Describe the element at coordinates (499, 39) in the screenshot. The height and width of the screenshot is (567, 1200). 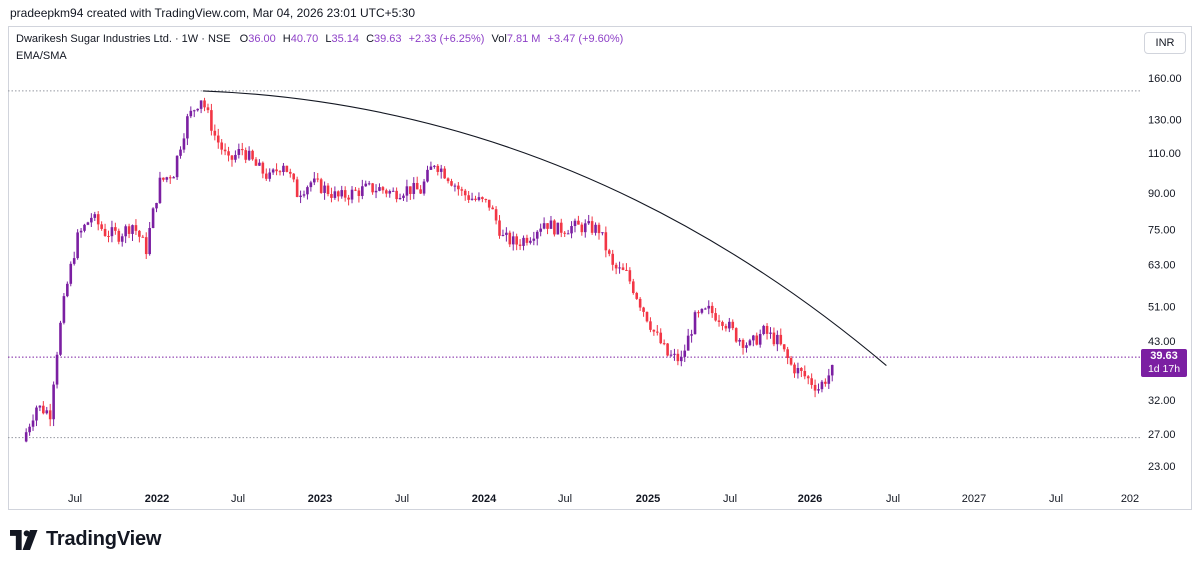
I see `volume-label: Vol` at that location.